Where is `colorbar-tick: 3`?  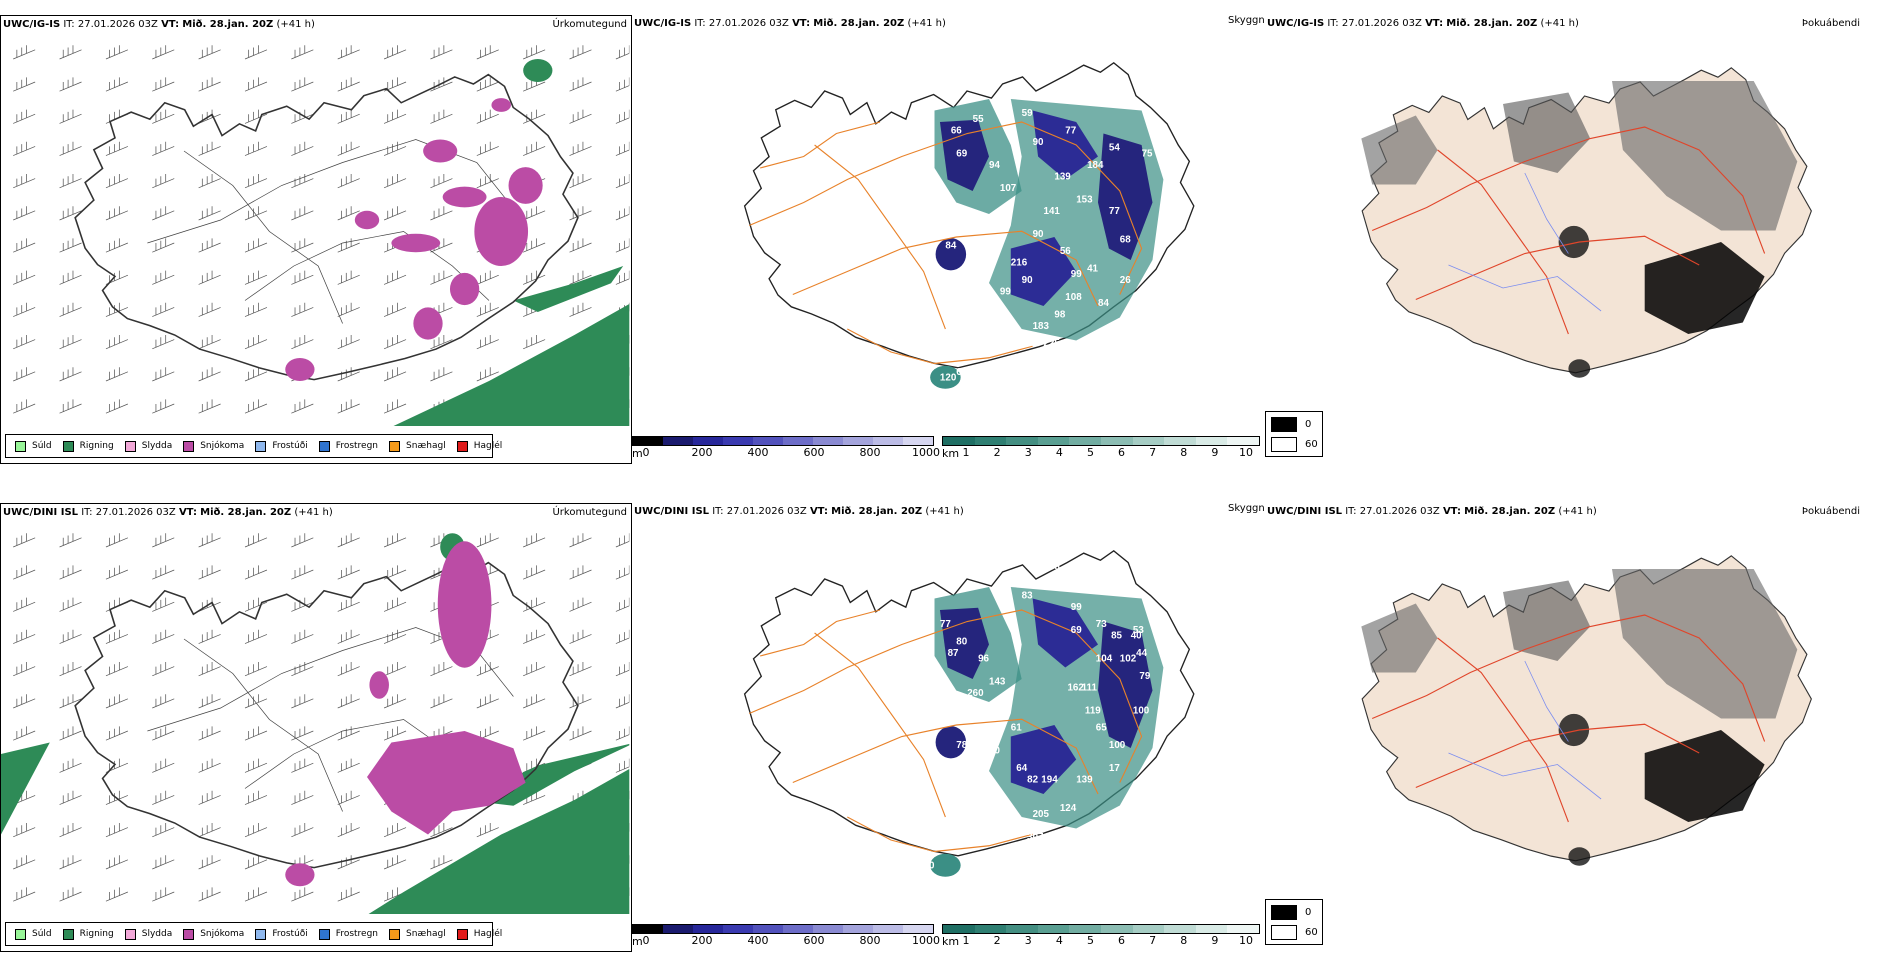 colorbar-tick: 3 is located at coordinates (1028, 940).